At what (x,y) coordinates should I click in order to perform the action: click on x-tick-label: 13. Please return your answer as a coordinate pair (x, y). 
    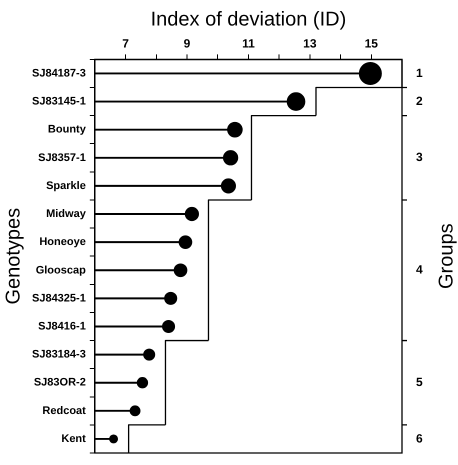
    Looking at the image, I should click on (310, 43).